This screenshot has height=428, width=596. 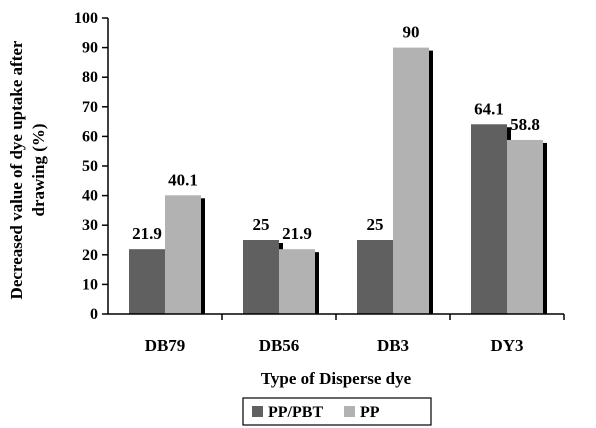 I want to click on legend: PP/PBT PP, so click(x=337, y=411).